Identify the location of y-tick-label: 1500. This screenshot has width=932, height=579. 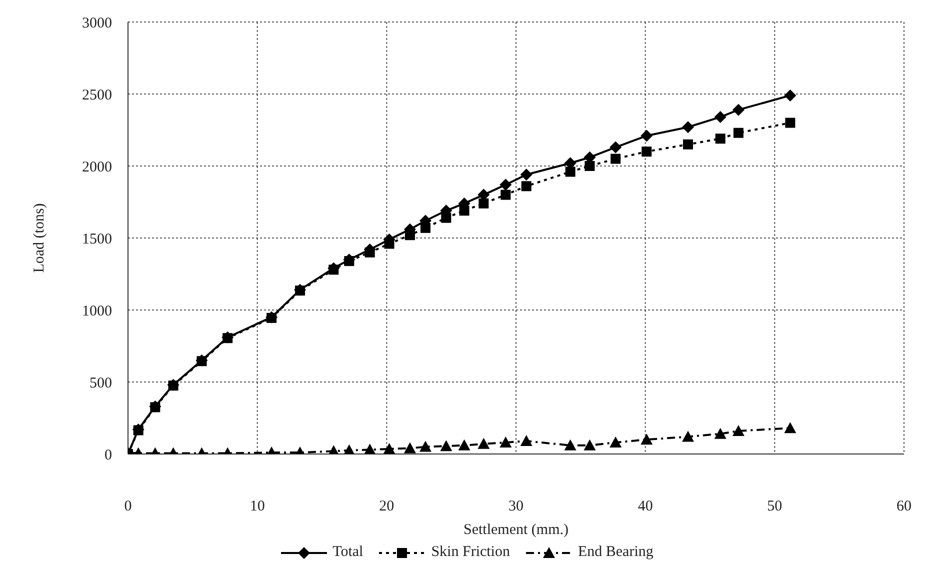
(97, 239).